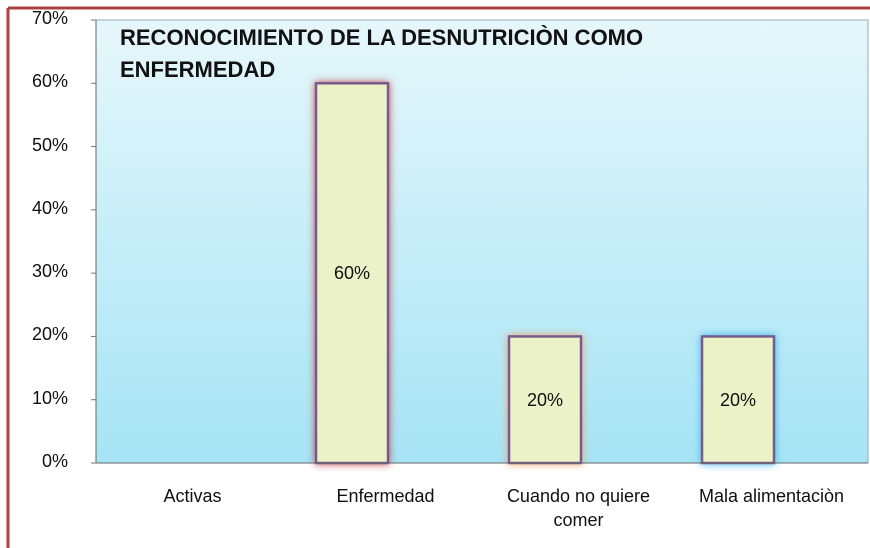 The width and height of the screenshot is (870, 548). What do you see at coordinates (49, 18) in the screenshot?
I see `y-tick-label: 70%` at bounding box center [49, 18].